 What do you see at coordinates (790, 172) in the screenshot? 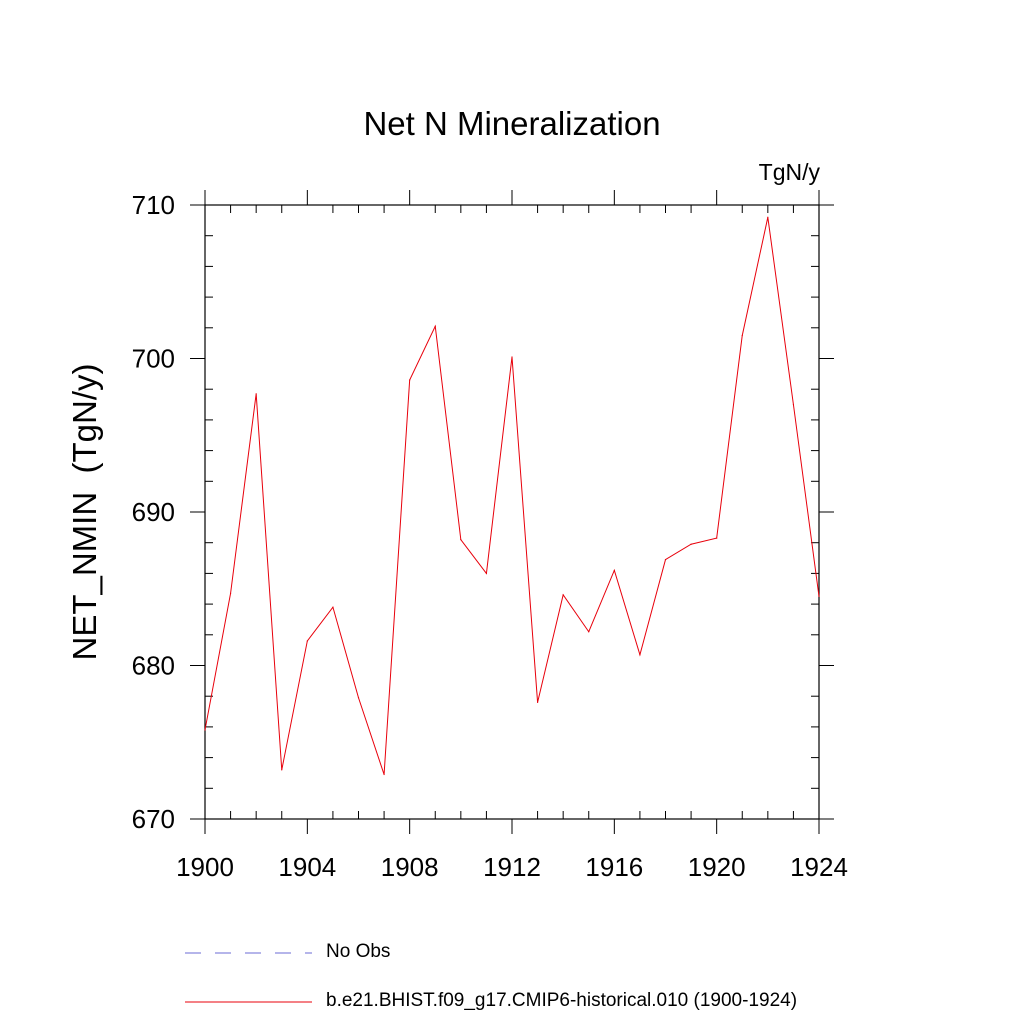
I see `units-label: TgN/y` at bounding box center [790, 172].